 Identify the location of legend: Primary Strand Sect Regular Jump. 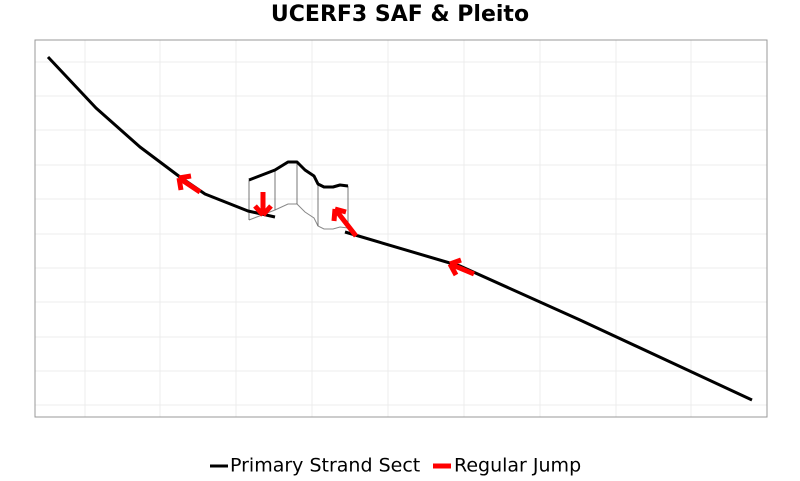
(395, 466).